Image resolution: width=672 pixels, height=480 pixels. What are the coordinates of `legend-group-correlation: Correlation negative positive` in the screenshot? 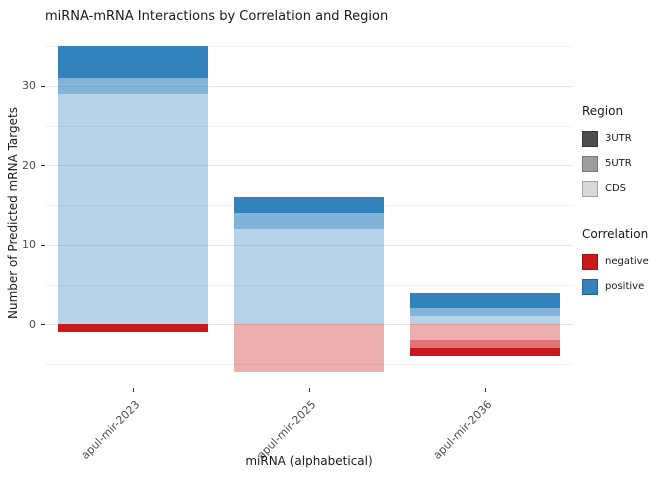 It's located at (615, 263).